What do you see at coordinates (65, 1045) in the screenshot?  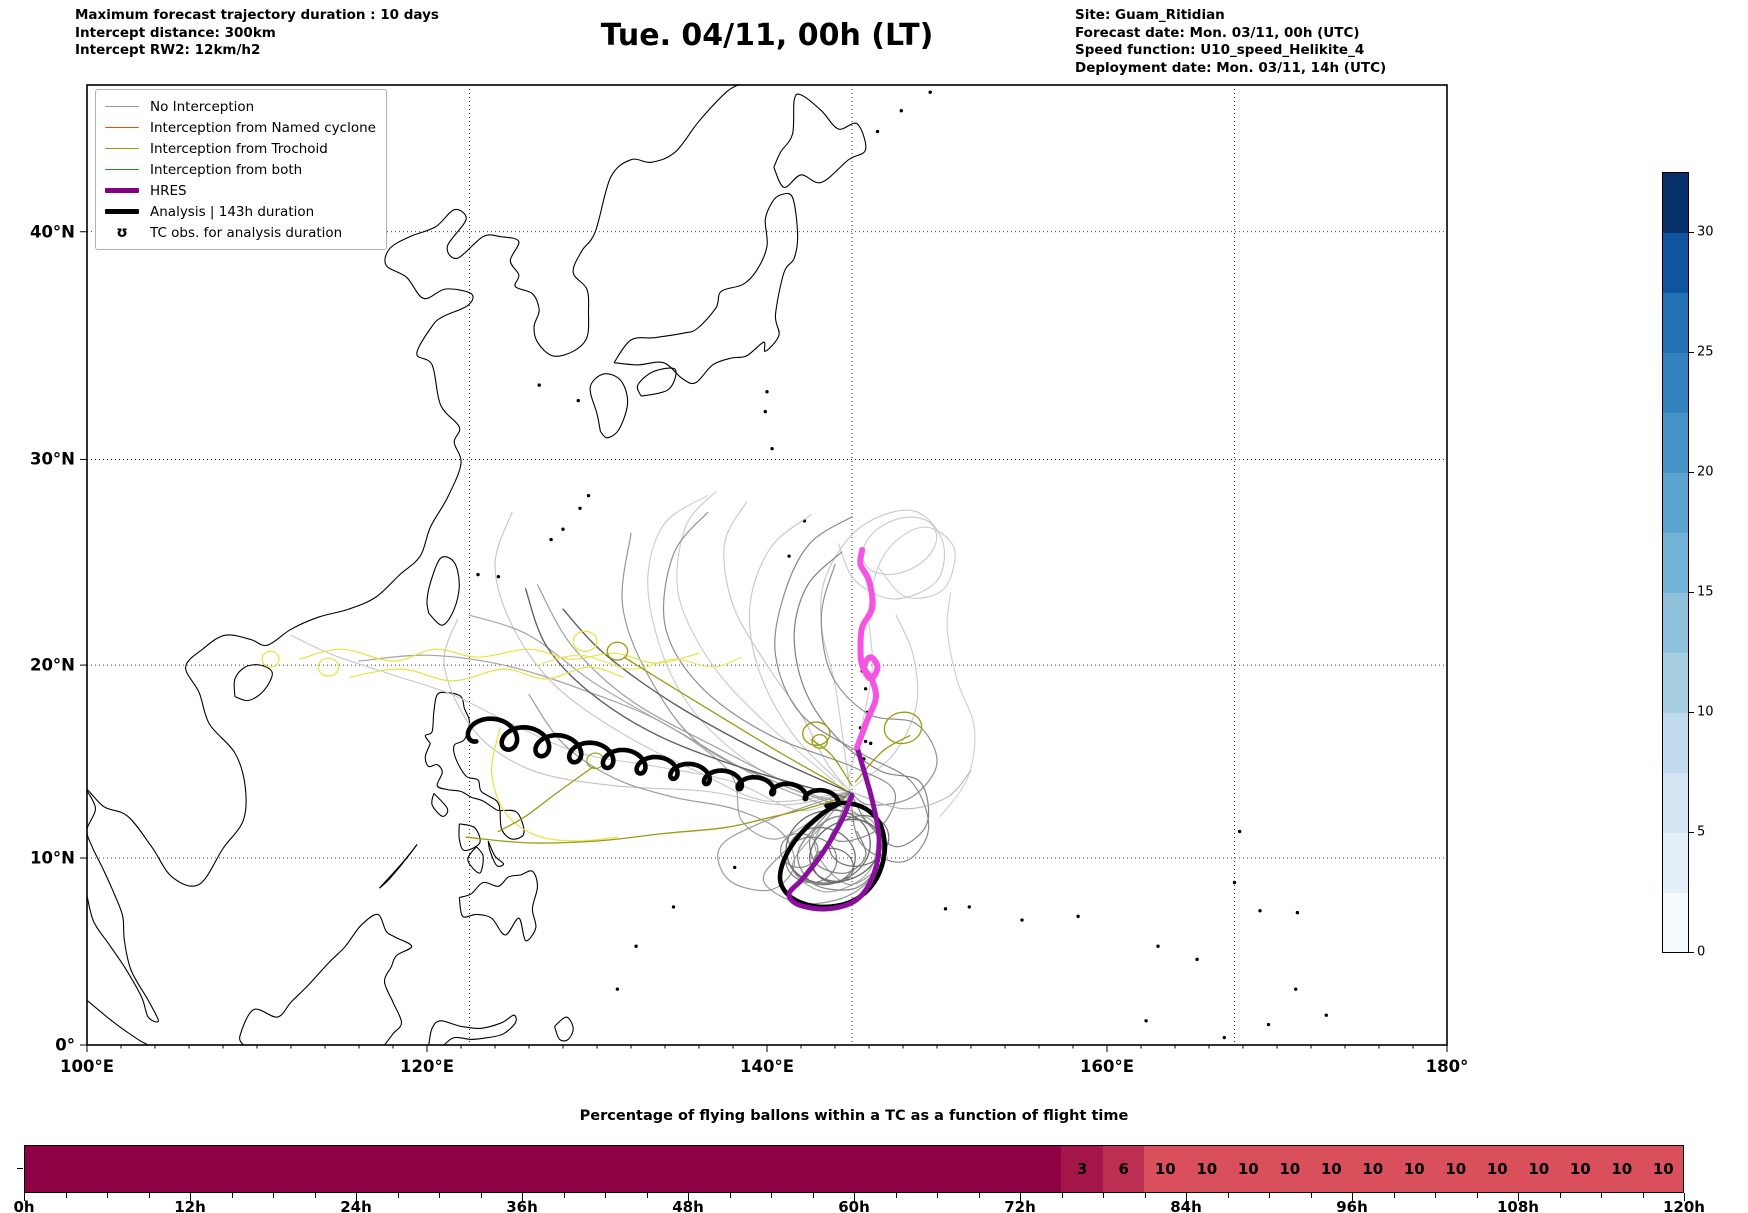 I see `y-axis-tick-label: 0°` at bounding box center [65, 1045].